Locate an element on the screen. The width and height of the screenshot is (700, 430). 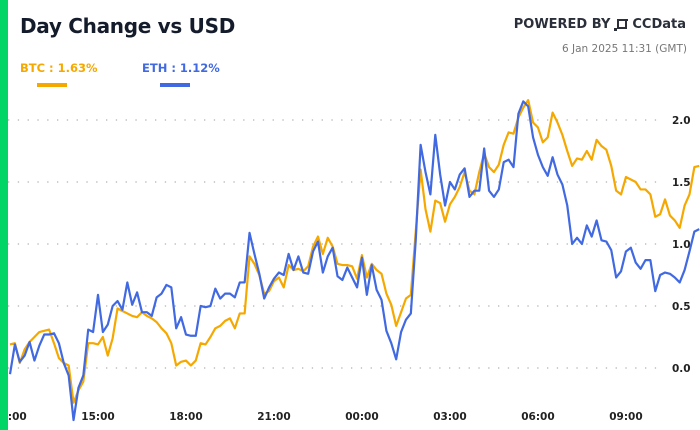
x-tick-label: 09:00 is located at coordinates (625, 417).